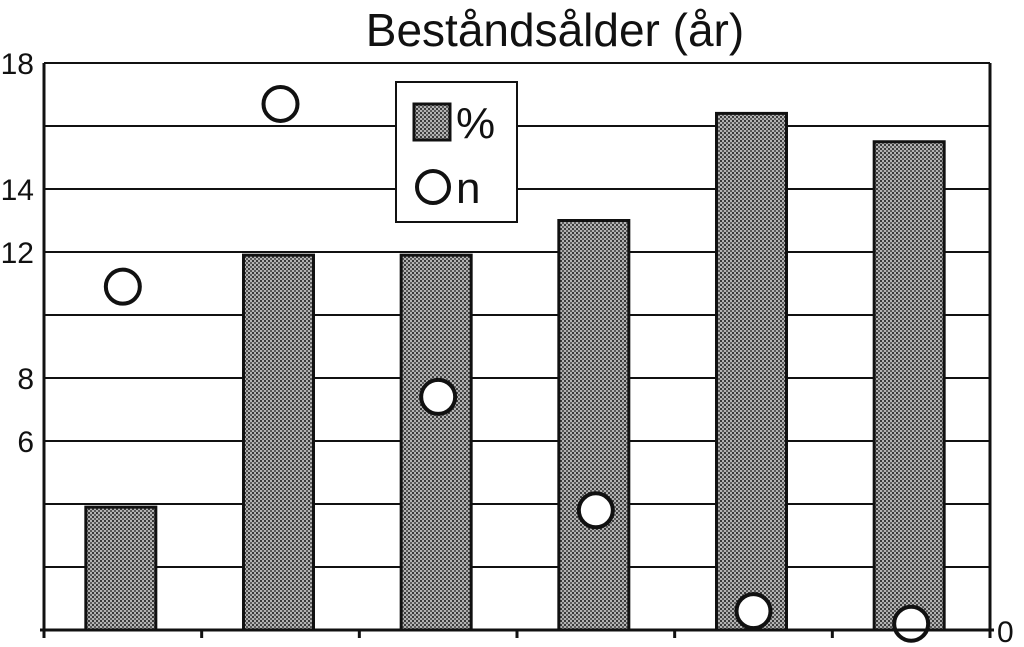 The width and height of the screenshot is (1024, 647). What do you see at coordinates (25, 442) in the screenshot?
I see `y-tick-label: 6` at bounding box center [25, 442].